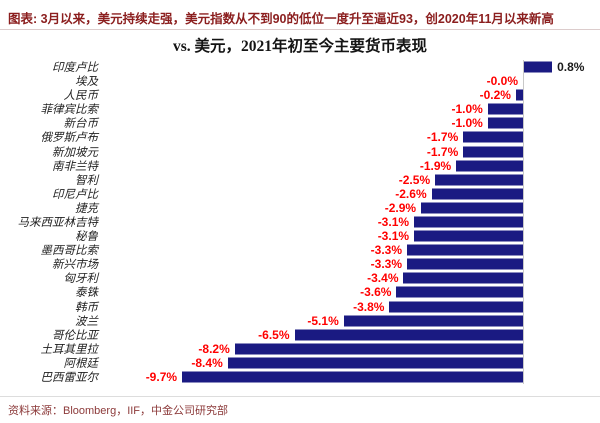 The image size is (600, 423). Describe the element at coordinates (75, 166) in the screenshot. I see `category-label: 南非兰特` at that location.